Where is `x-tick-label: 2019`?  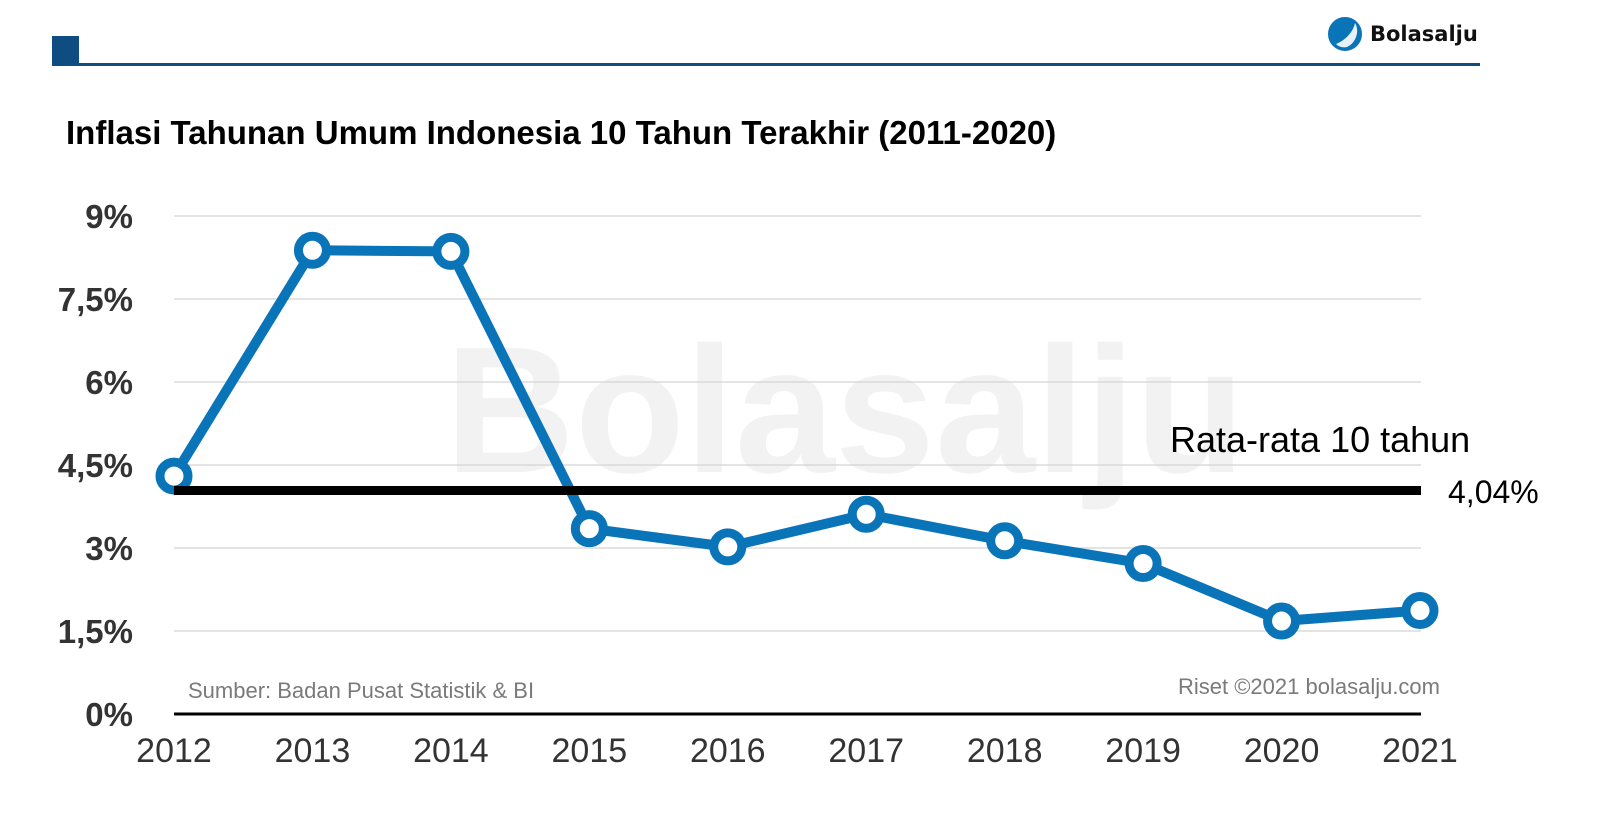
x-tick-label: 2019 is located at coordinates (1143, 751).